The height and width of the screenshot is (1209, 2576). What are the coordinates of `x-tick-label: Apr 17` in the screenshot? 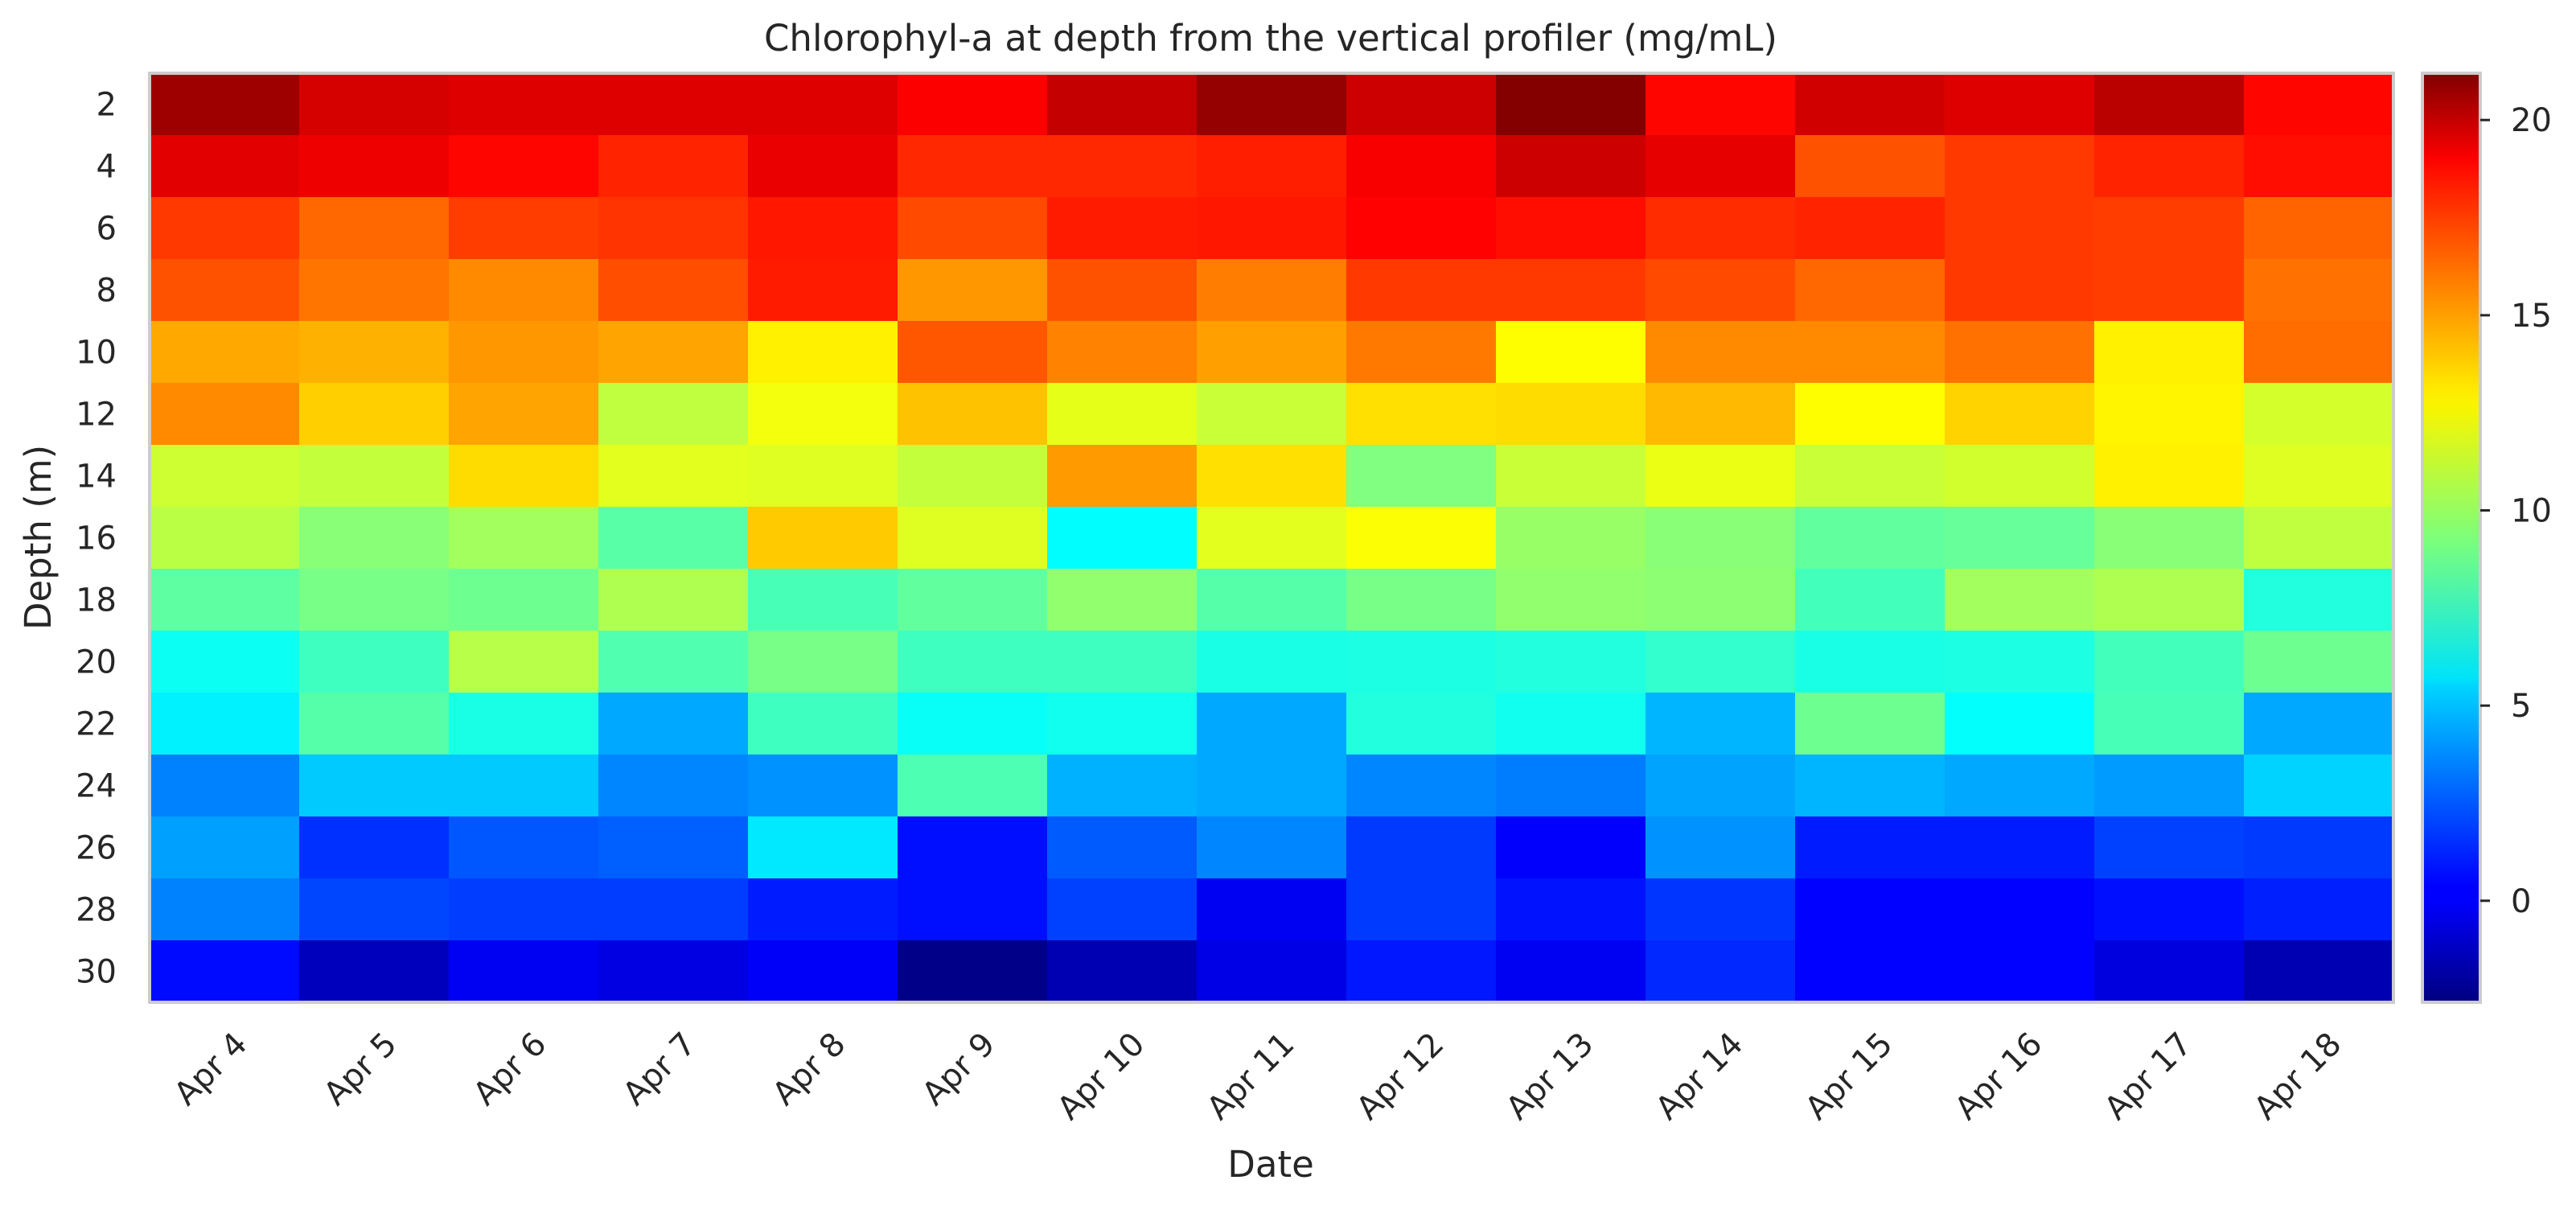 It's located at (2148, 1076).